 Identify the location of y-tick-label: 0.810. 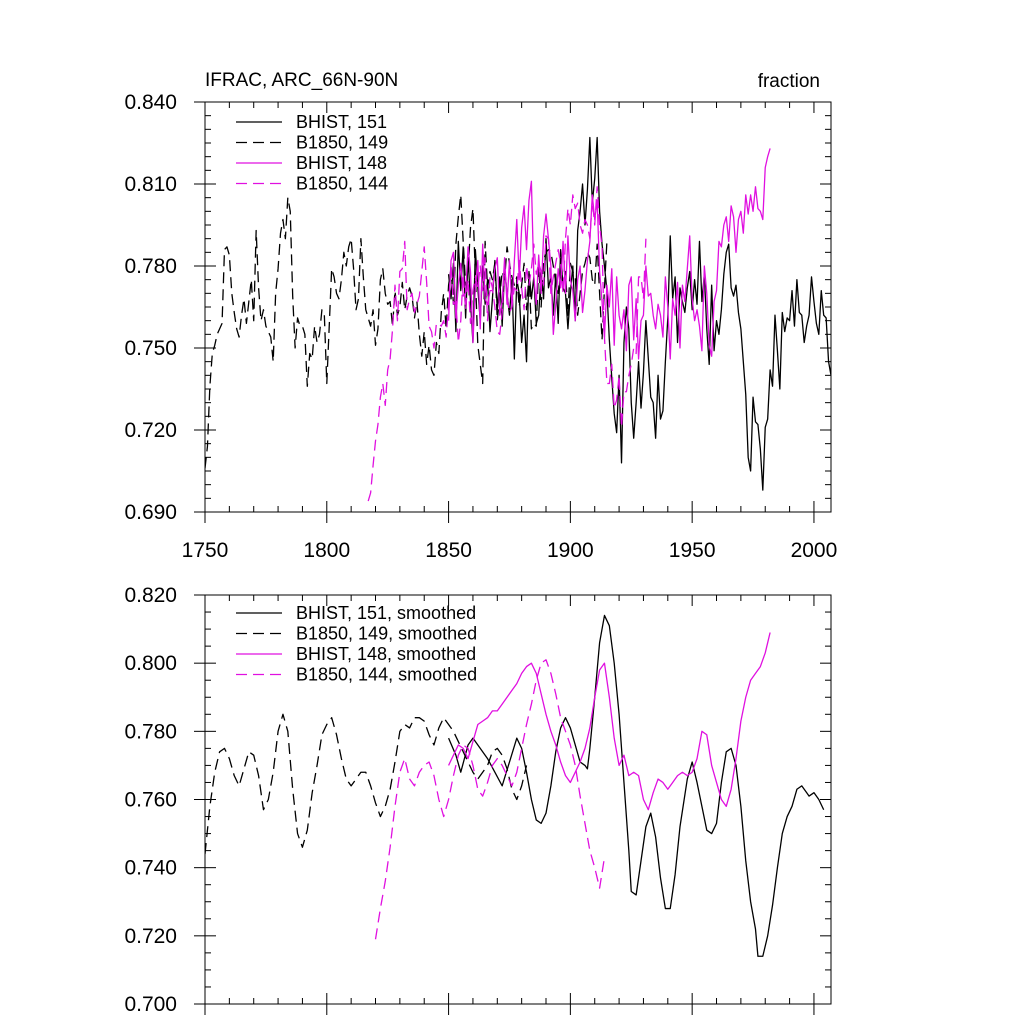
(150, 184).